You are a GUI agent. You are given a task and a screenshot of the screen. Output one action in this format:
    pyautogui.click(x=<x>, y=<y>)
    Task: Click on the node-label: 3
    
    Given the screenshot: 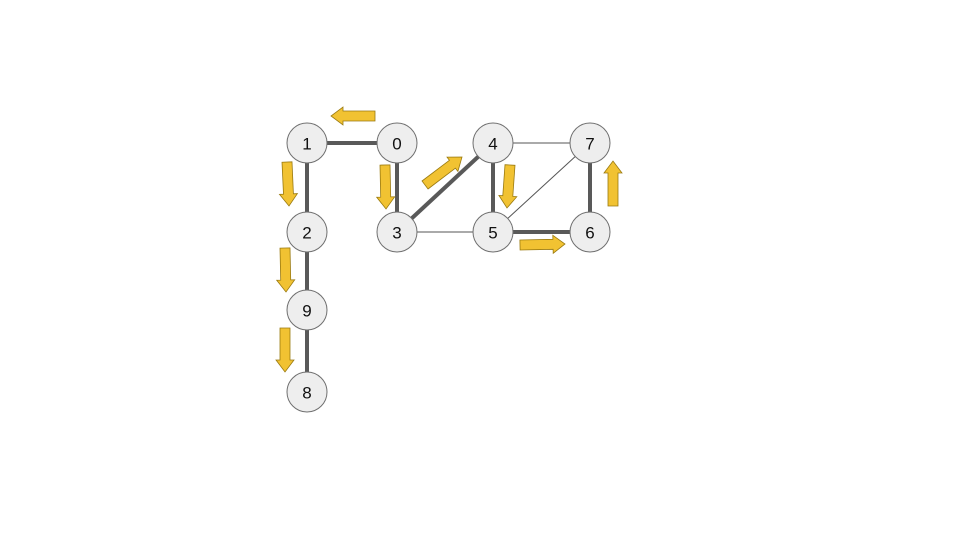 What is the action you would take?
    pyautogui.click(x=396, y=233)
    